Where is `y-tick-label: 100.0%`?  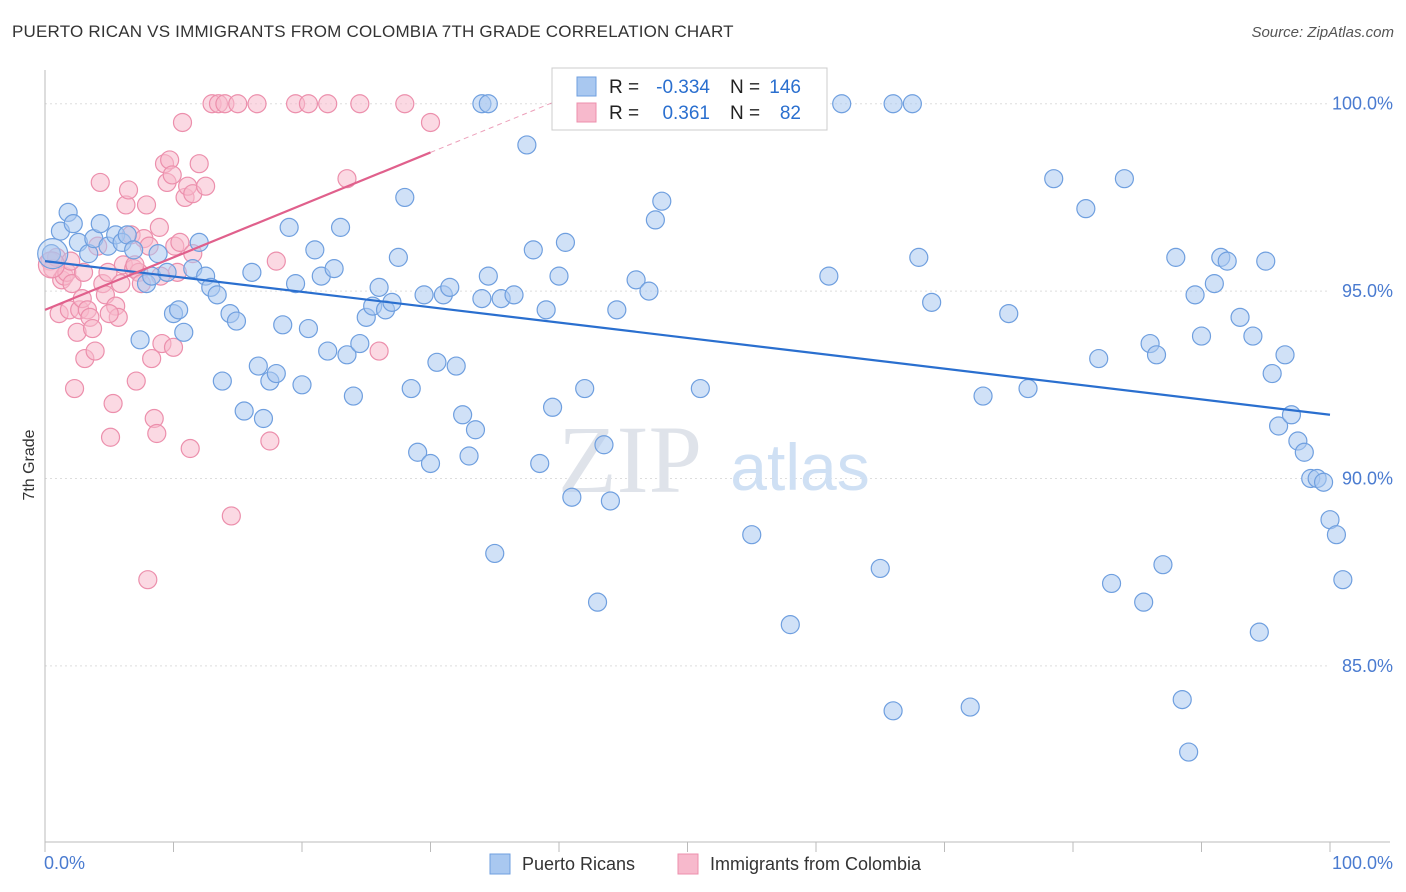 y-tick-label: 100.0% is located at coordinates (1362, 104).